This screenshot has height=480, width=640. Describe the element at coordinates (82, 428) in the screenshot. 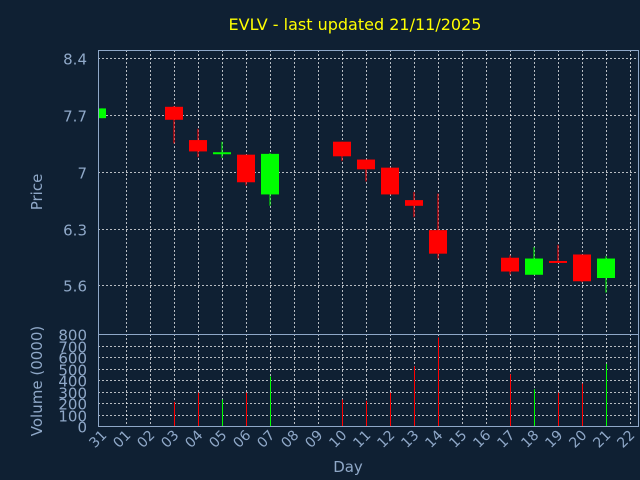

I see `volume-tick-label: 0` at that location.